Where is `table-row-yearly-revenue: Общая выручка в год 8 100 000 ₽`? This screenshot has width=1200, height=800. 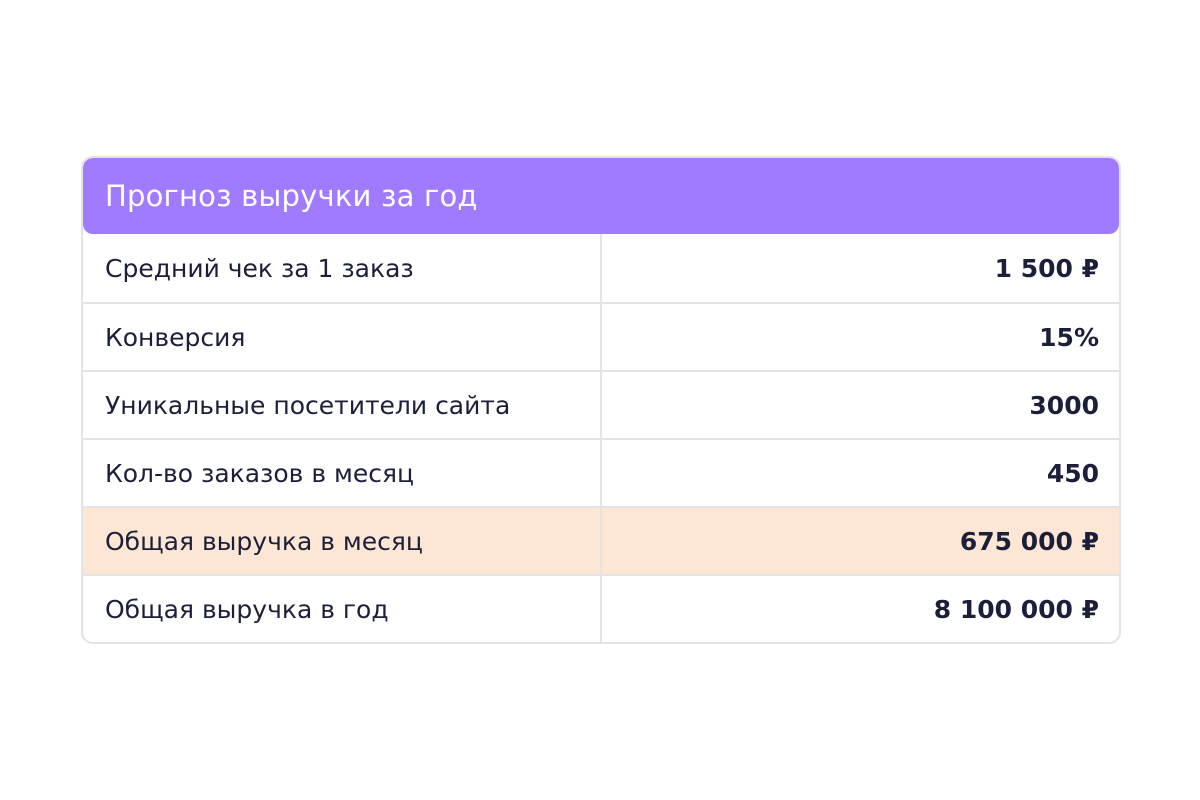
table-row-yearly-revenue: Общая выручка в год 8 100 000 ₽ is located at coordinates (601, 608).